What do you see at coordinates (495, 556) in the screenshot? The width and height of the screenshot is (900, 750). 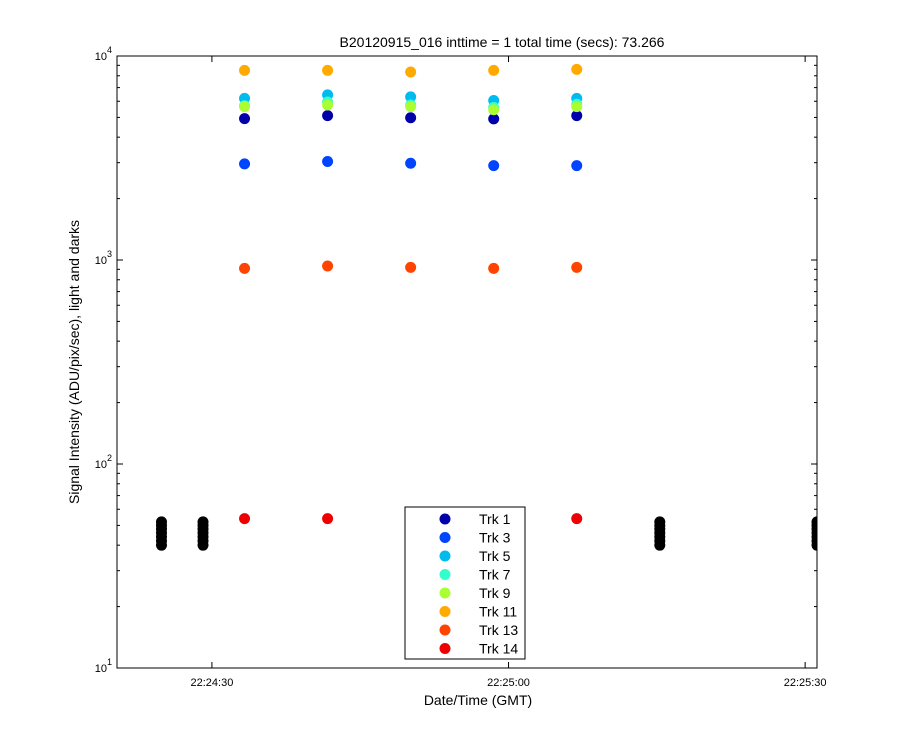 I see `legend-label: Trk 5` at bounding box center [495, 556].